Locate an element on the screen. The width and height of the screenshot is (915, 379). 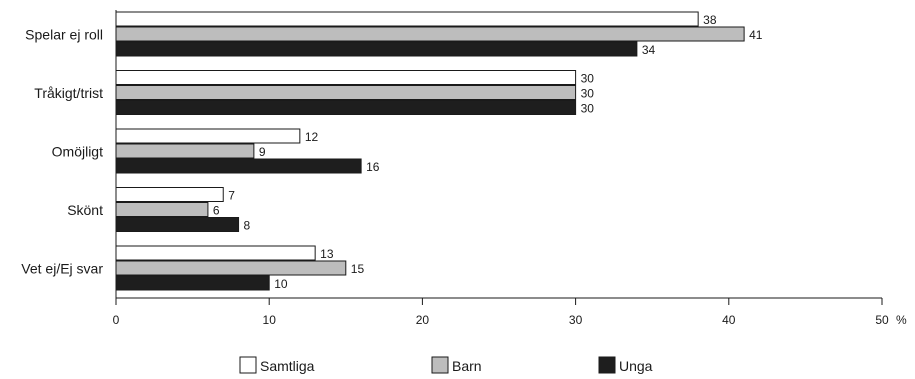
category-label: Skönt is located at coordinates (85, 210).